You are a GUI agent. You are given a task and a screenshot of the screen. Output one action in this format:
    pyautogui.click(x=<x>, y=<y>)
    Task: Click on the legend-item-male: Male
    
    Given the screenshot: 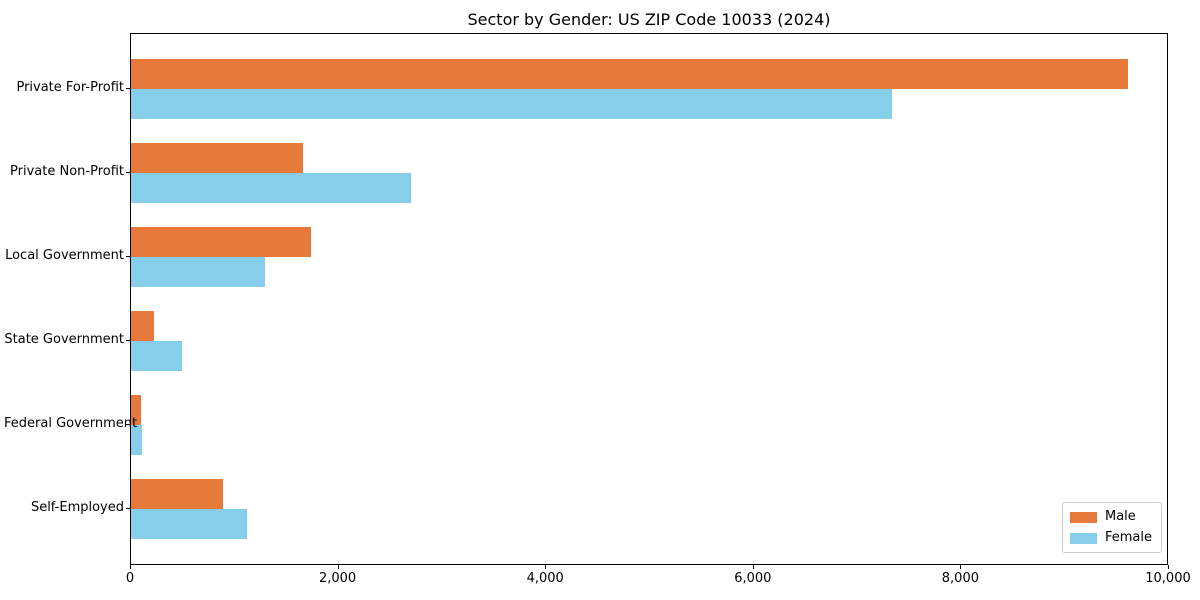 What is the action you would take?
    pyautogui.click(x=1110, y=517)
    